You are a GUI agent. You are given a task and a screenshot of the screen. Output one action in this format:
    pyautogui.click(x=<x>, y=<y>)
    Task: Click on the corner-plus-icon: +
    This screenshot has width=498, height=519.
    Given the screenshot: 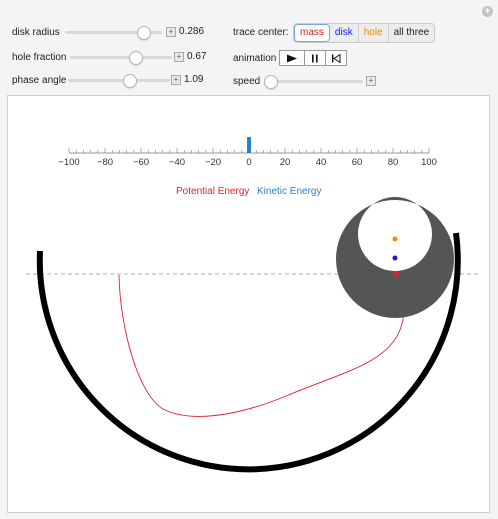 What is the action you would take?
    pyautogui.click(x=487, y=11)
    